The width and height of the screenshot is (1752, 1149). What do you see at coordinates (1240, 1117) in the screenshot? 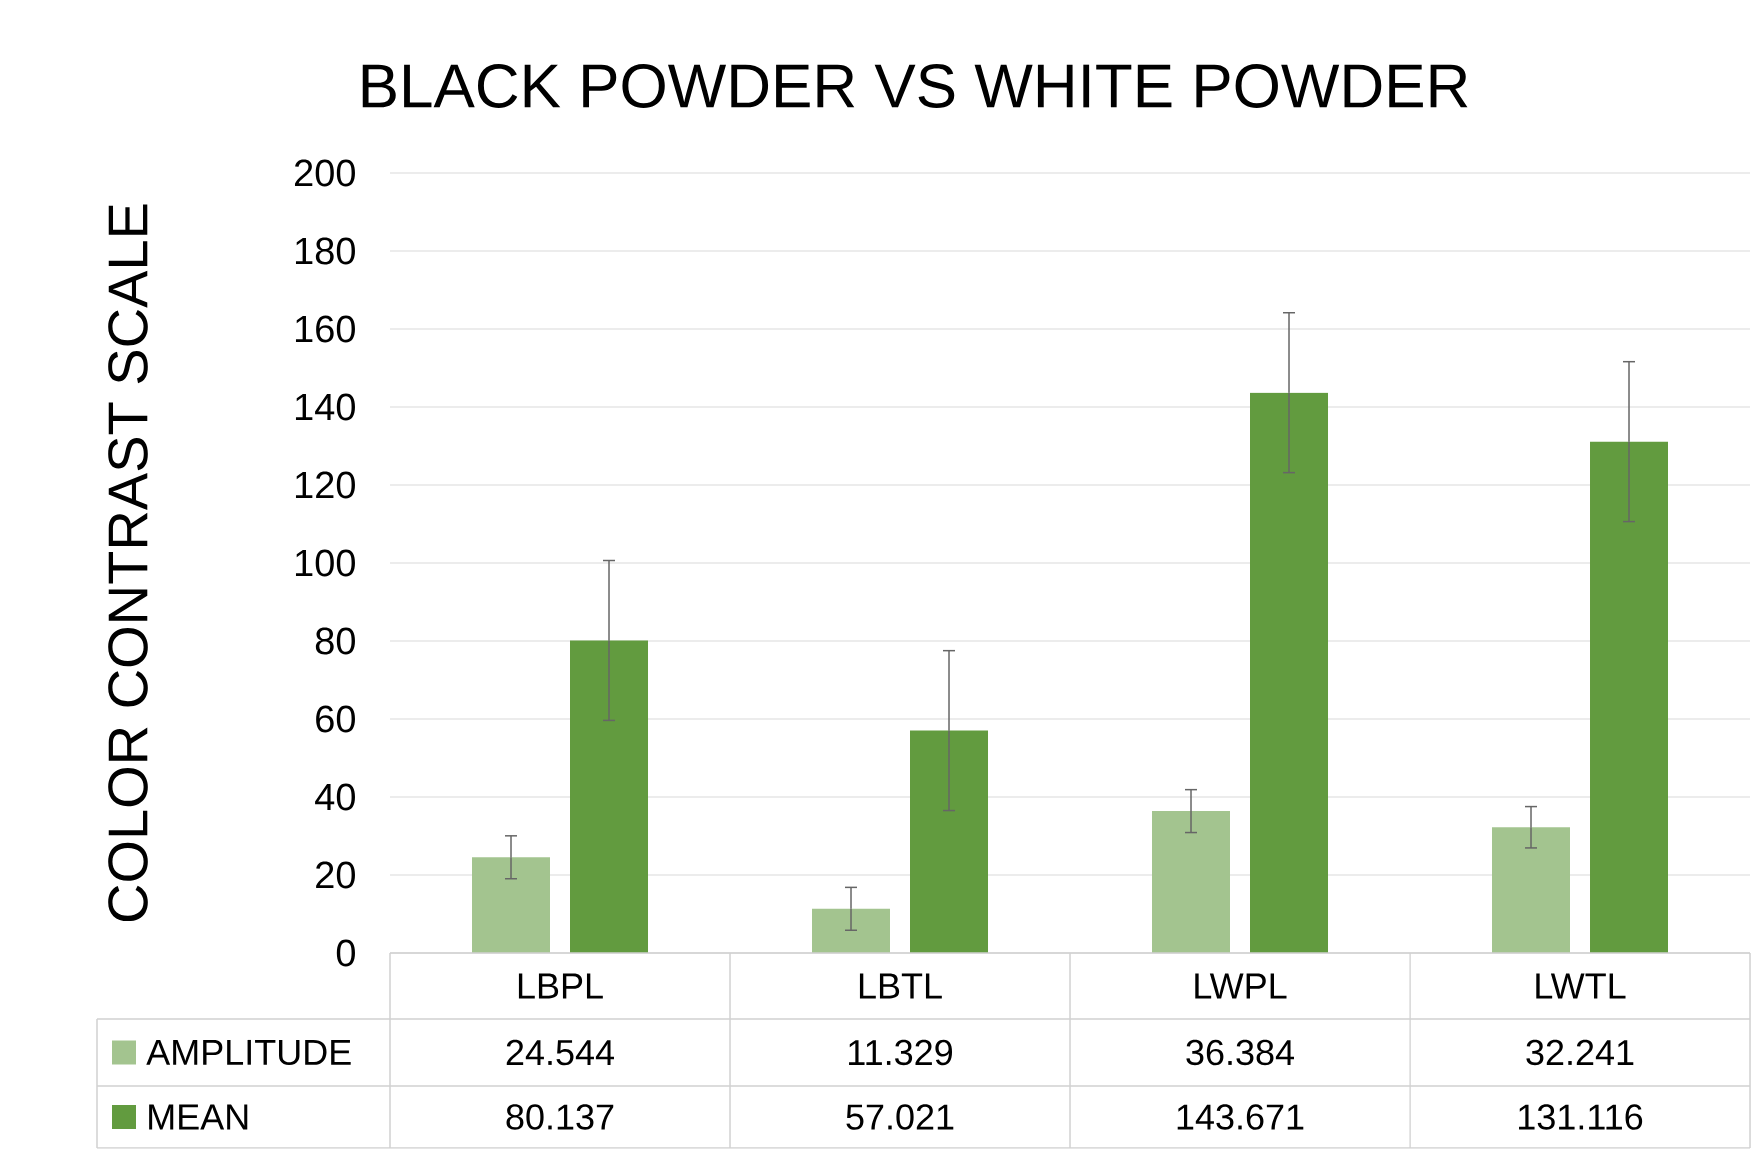
I see `data-label: 143.671` at bounding box center [1240, 1117].